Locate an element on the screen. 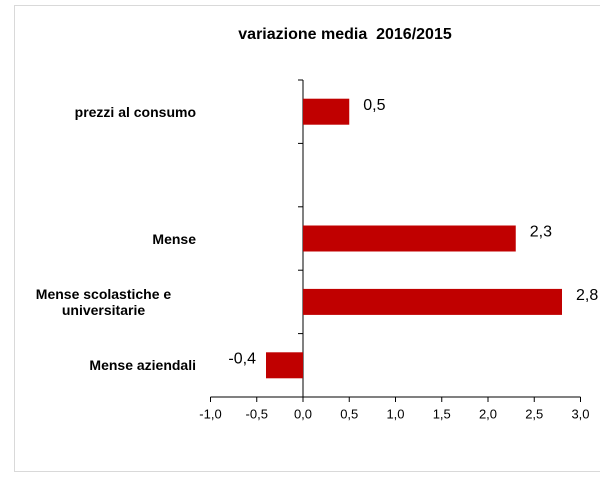  x-tick-label: 2,0 is located at coordinates (488, 413).